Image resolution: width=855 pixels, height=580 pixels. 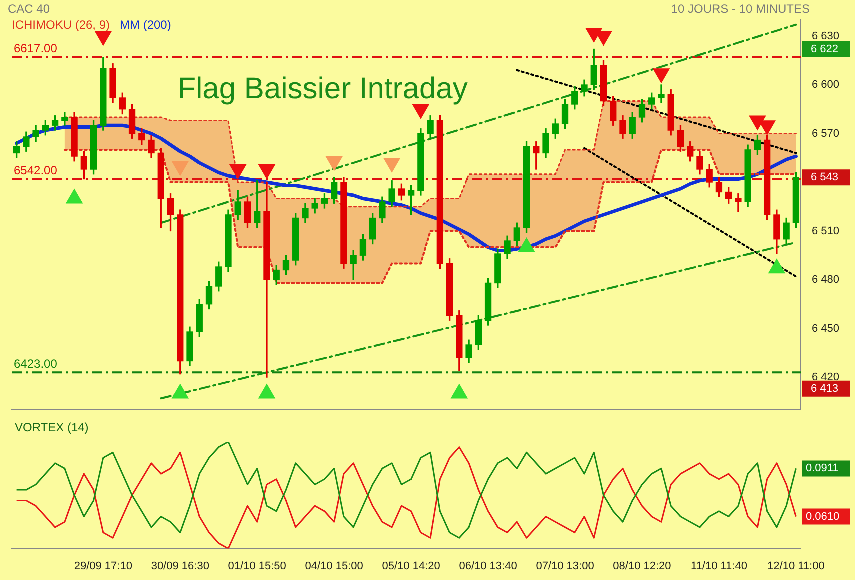 What do you see at coordinates (826, 378) in the screenshot?
I see `y-tick-label: 6 420` at bounding box center [826, 378].